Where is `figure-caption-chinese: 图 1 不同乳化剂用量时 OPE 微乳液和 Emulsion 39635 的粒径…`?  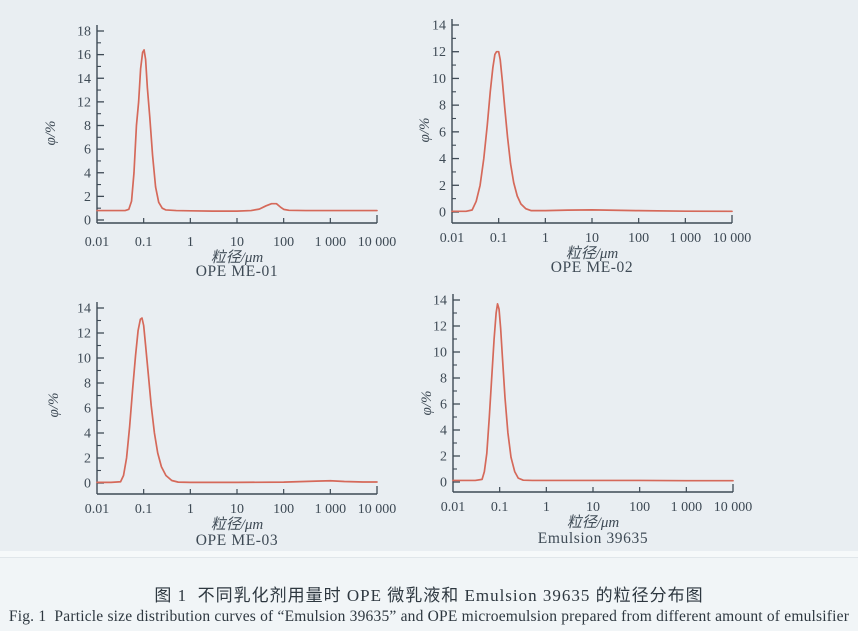
figure-caption-chinese: 图 1 不同乳化剂用量时 OPE 微乳液和 Emulsion 39635 的粒径… is located at coordinates (429, 595).